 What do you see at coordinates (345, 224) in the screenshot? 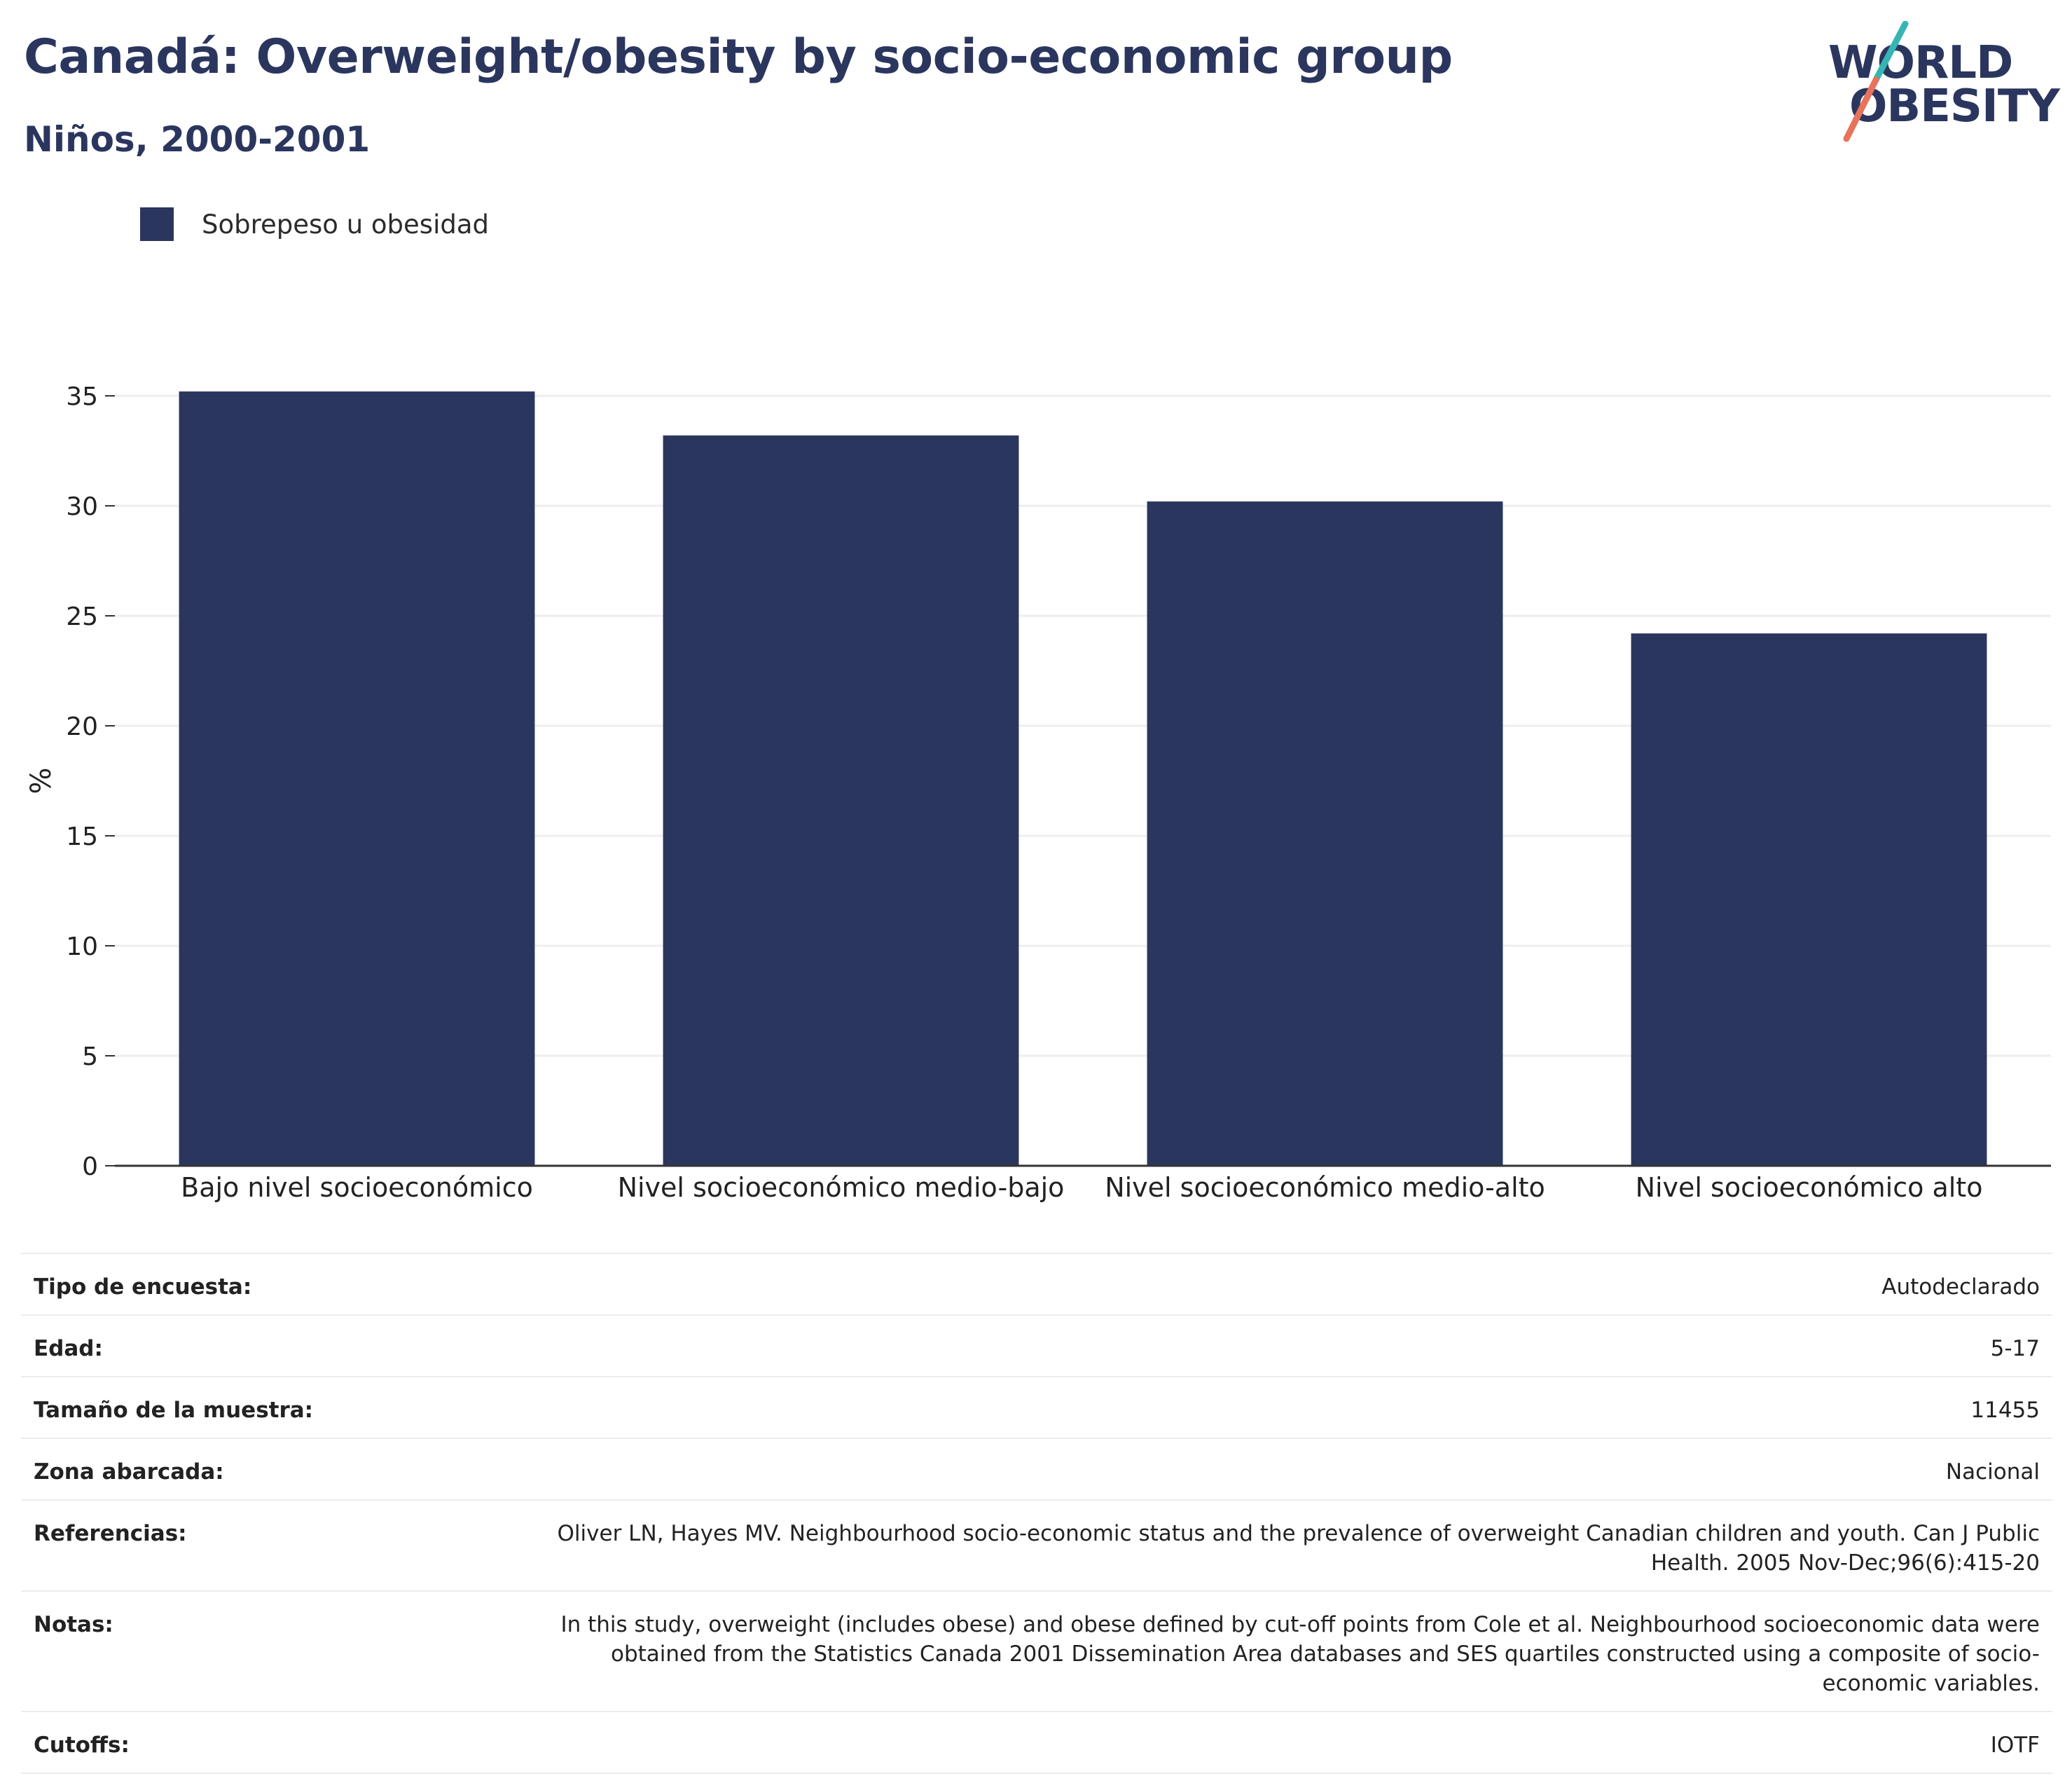
I see `legend-label: Sobrepeso u obesidad` at bounding box center [345, 224].